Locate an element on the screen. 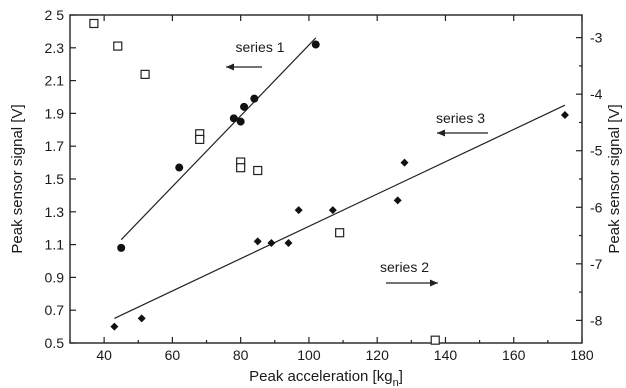 This screenshot has width=626, height=388. x-tick-label: 120 is located at coordinates (378, 355).